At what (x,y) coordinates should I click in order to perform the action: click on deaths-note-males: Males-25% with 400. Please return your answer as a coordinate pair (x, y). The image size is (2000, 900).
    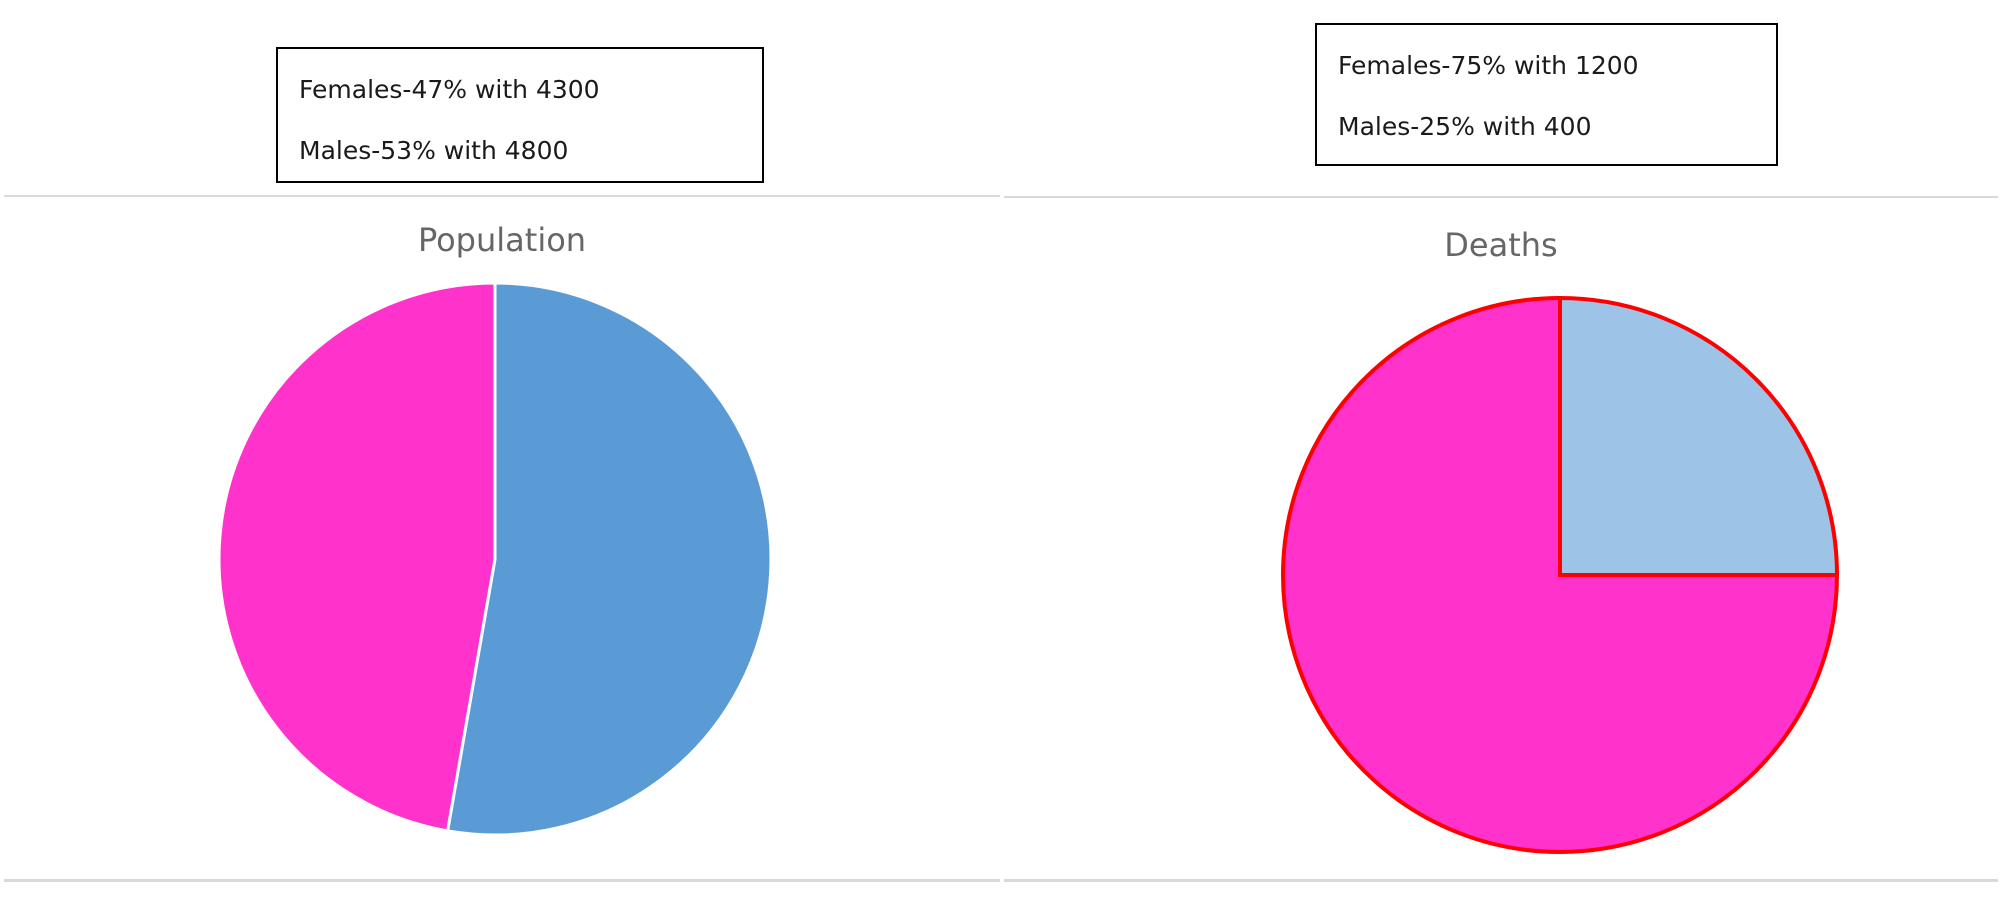
    Looking at the image, I should click on (1465, 126).